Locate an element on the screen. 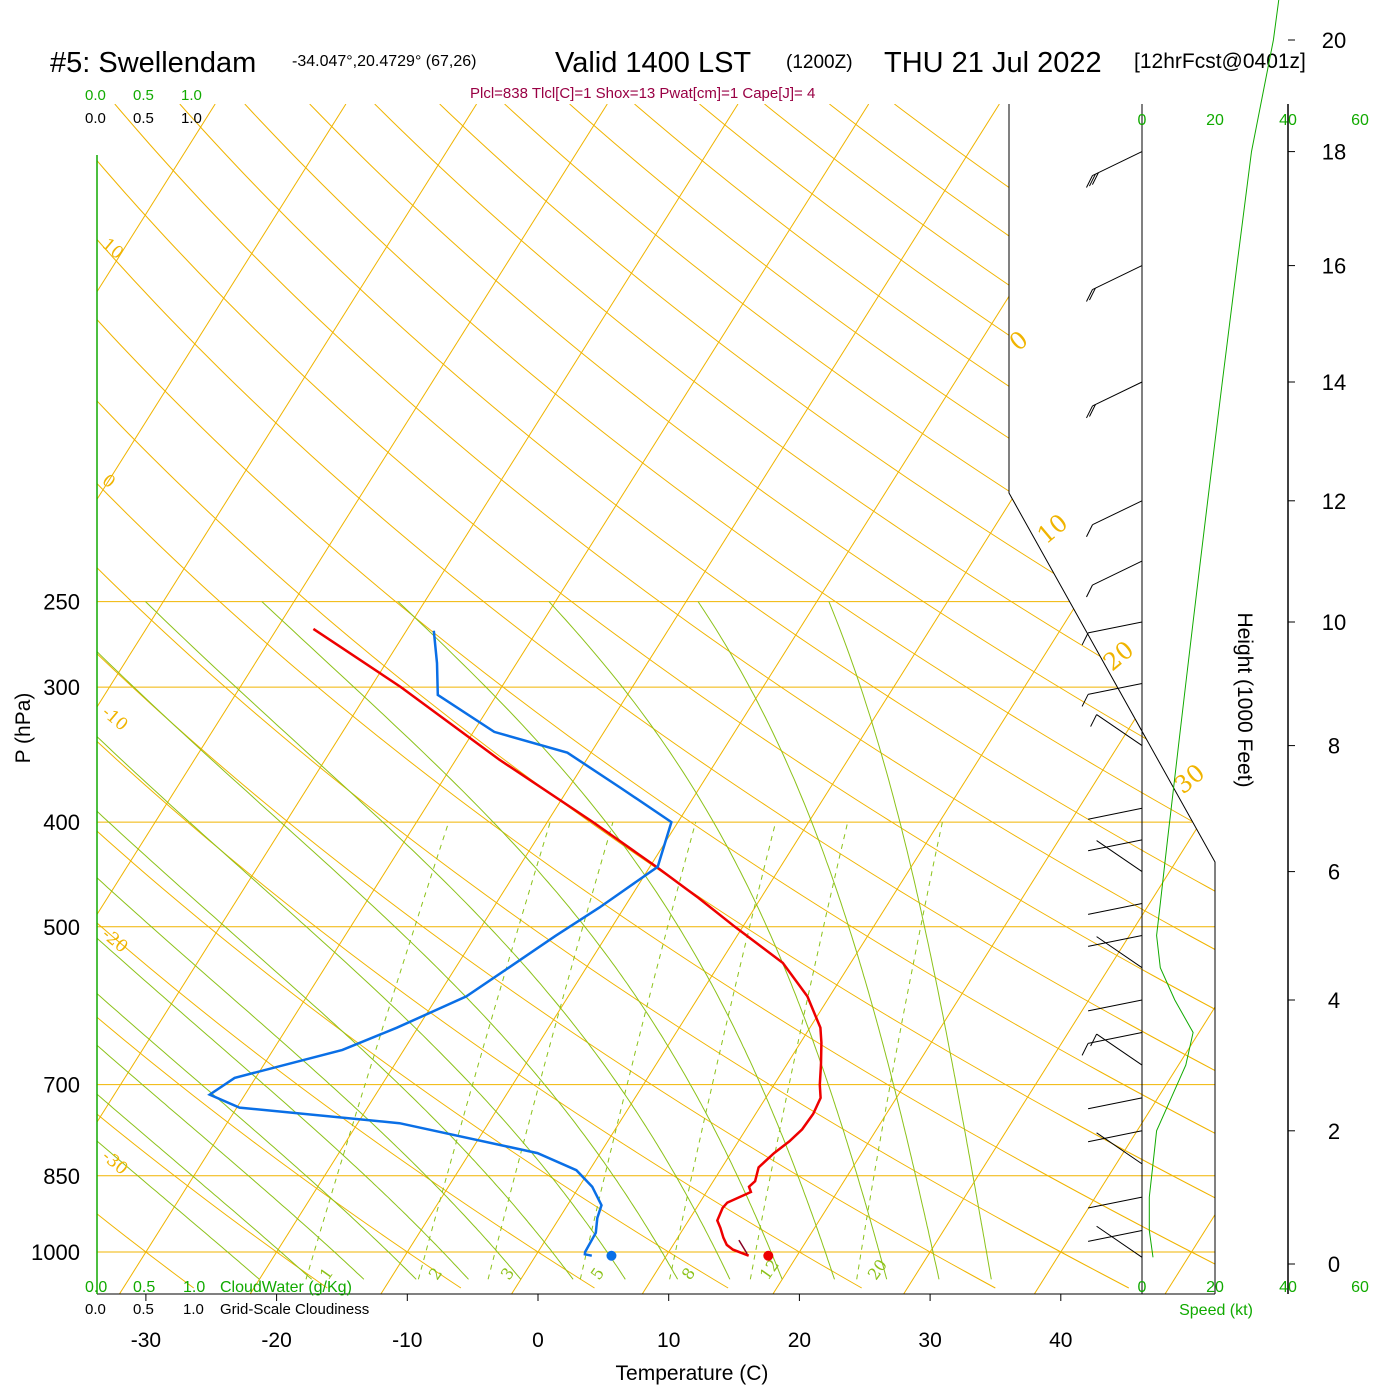  bottom-black-scale-0: 0.0 is located at coordinates (95, 1309).